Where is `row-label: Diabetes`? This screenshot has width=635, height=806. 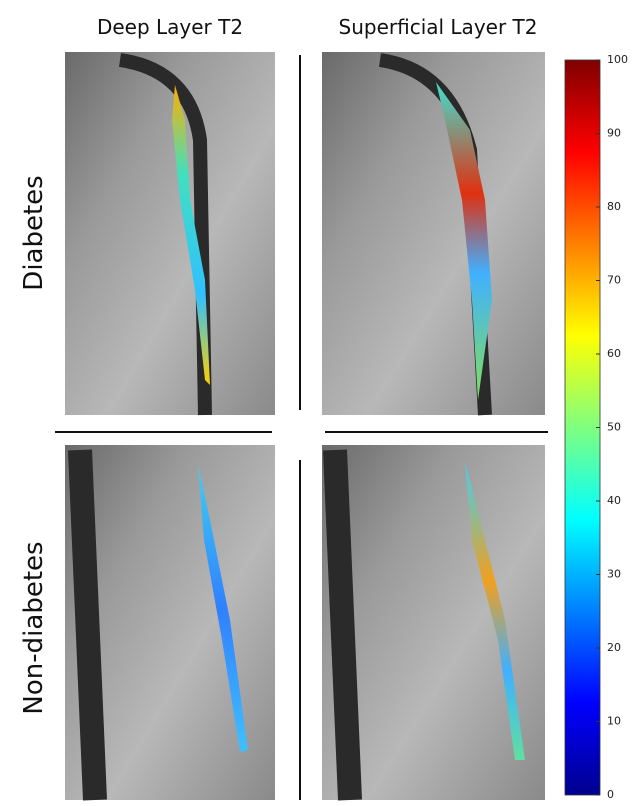 row-label: Diabetes is located at coordinates (34, 232).